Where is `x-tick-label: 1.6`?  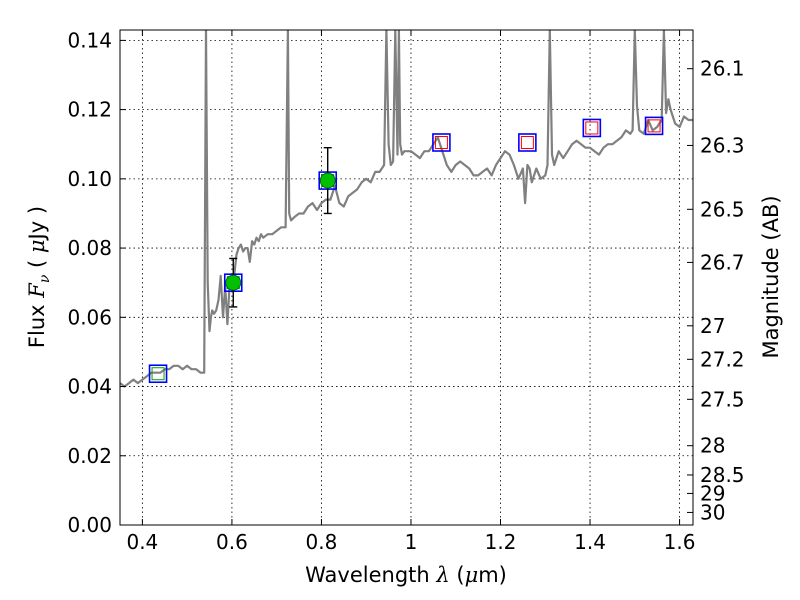 x-tick-label: 1.6 is located at coordinates (680, 542).